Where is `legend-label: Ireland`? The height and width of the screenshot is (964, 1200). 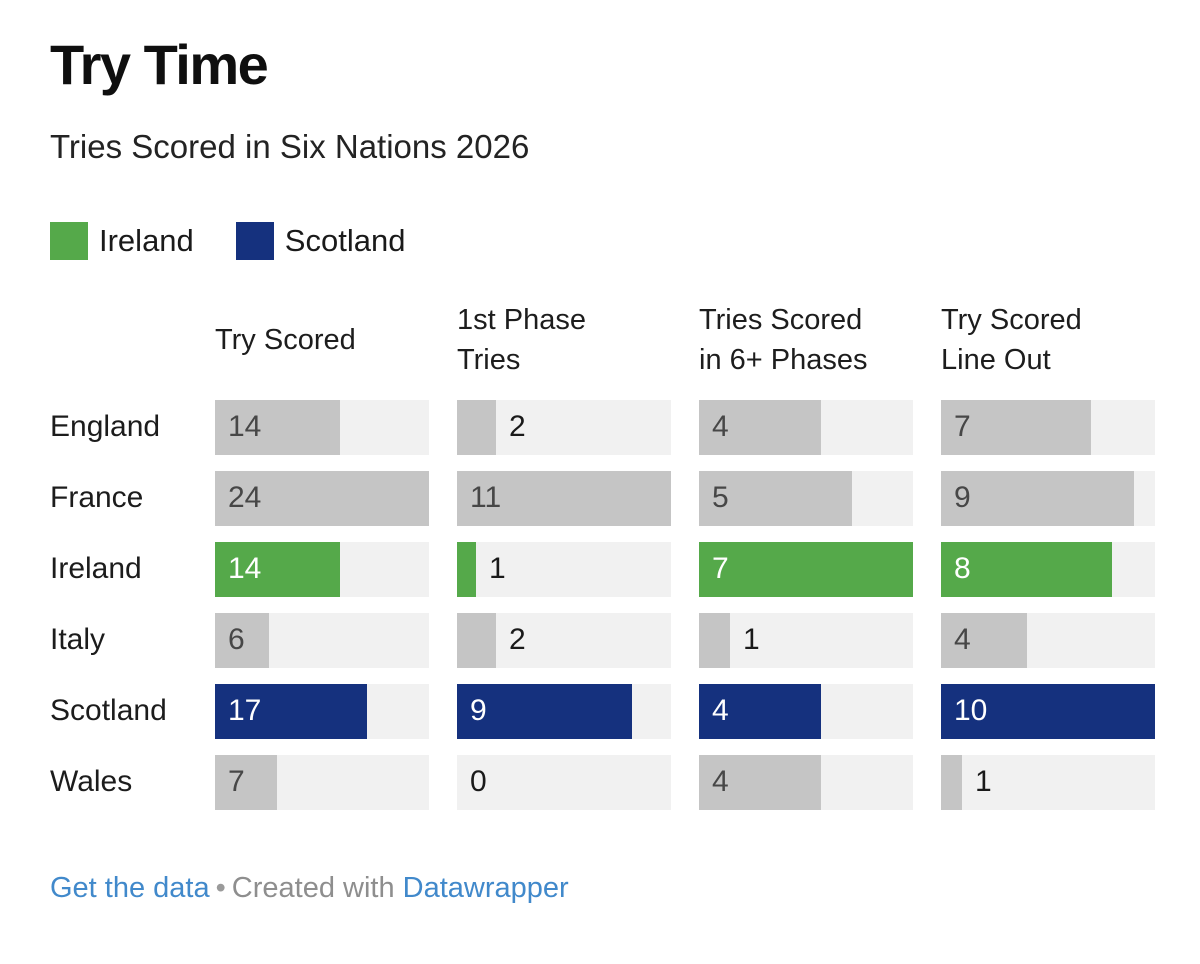
legend-label: Ireland is located at coordinates (146, 240).